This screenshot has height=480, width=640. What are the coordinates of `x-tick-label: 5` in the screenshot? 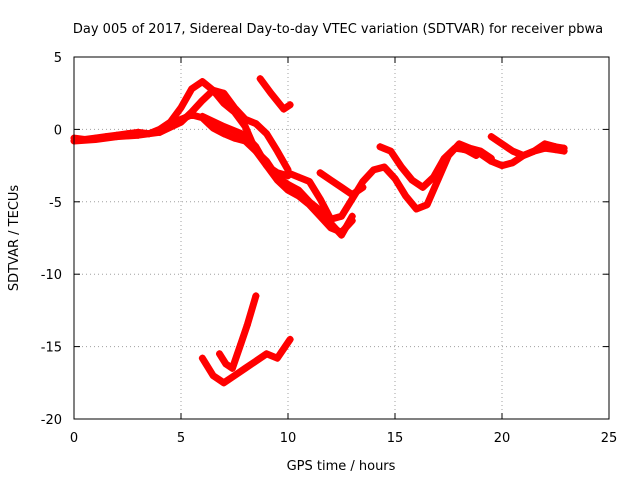 It's located at (181, 438).